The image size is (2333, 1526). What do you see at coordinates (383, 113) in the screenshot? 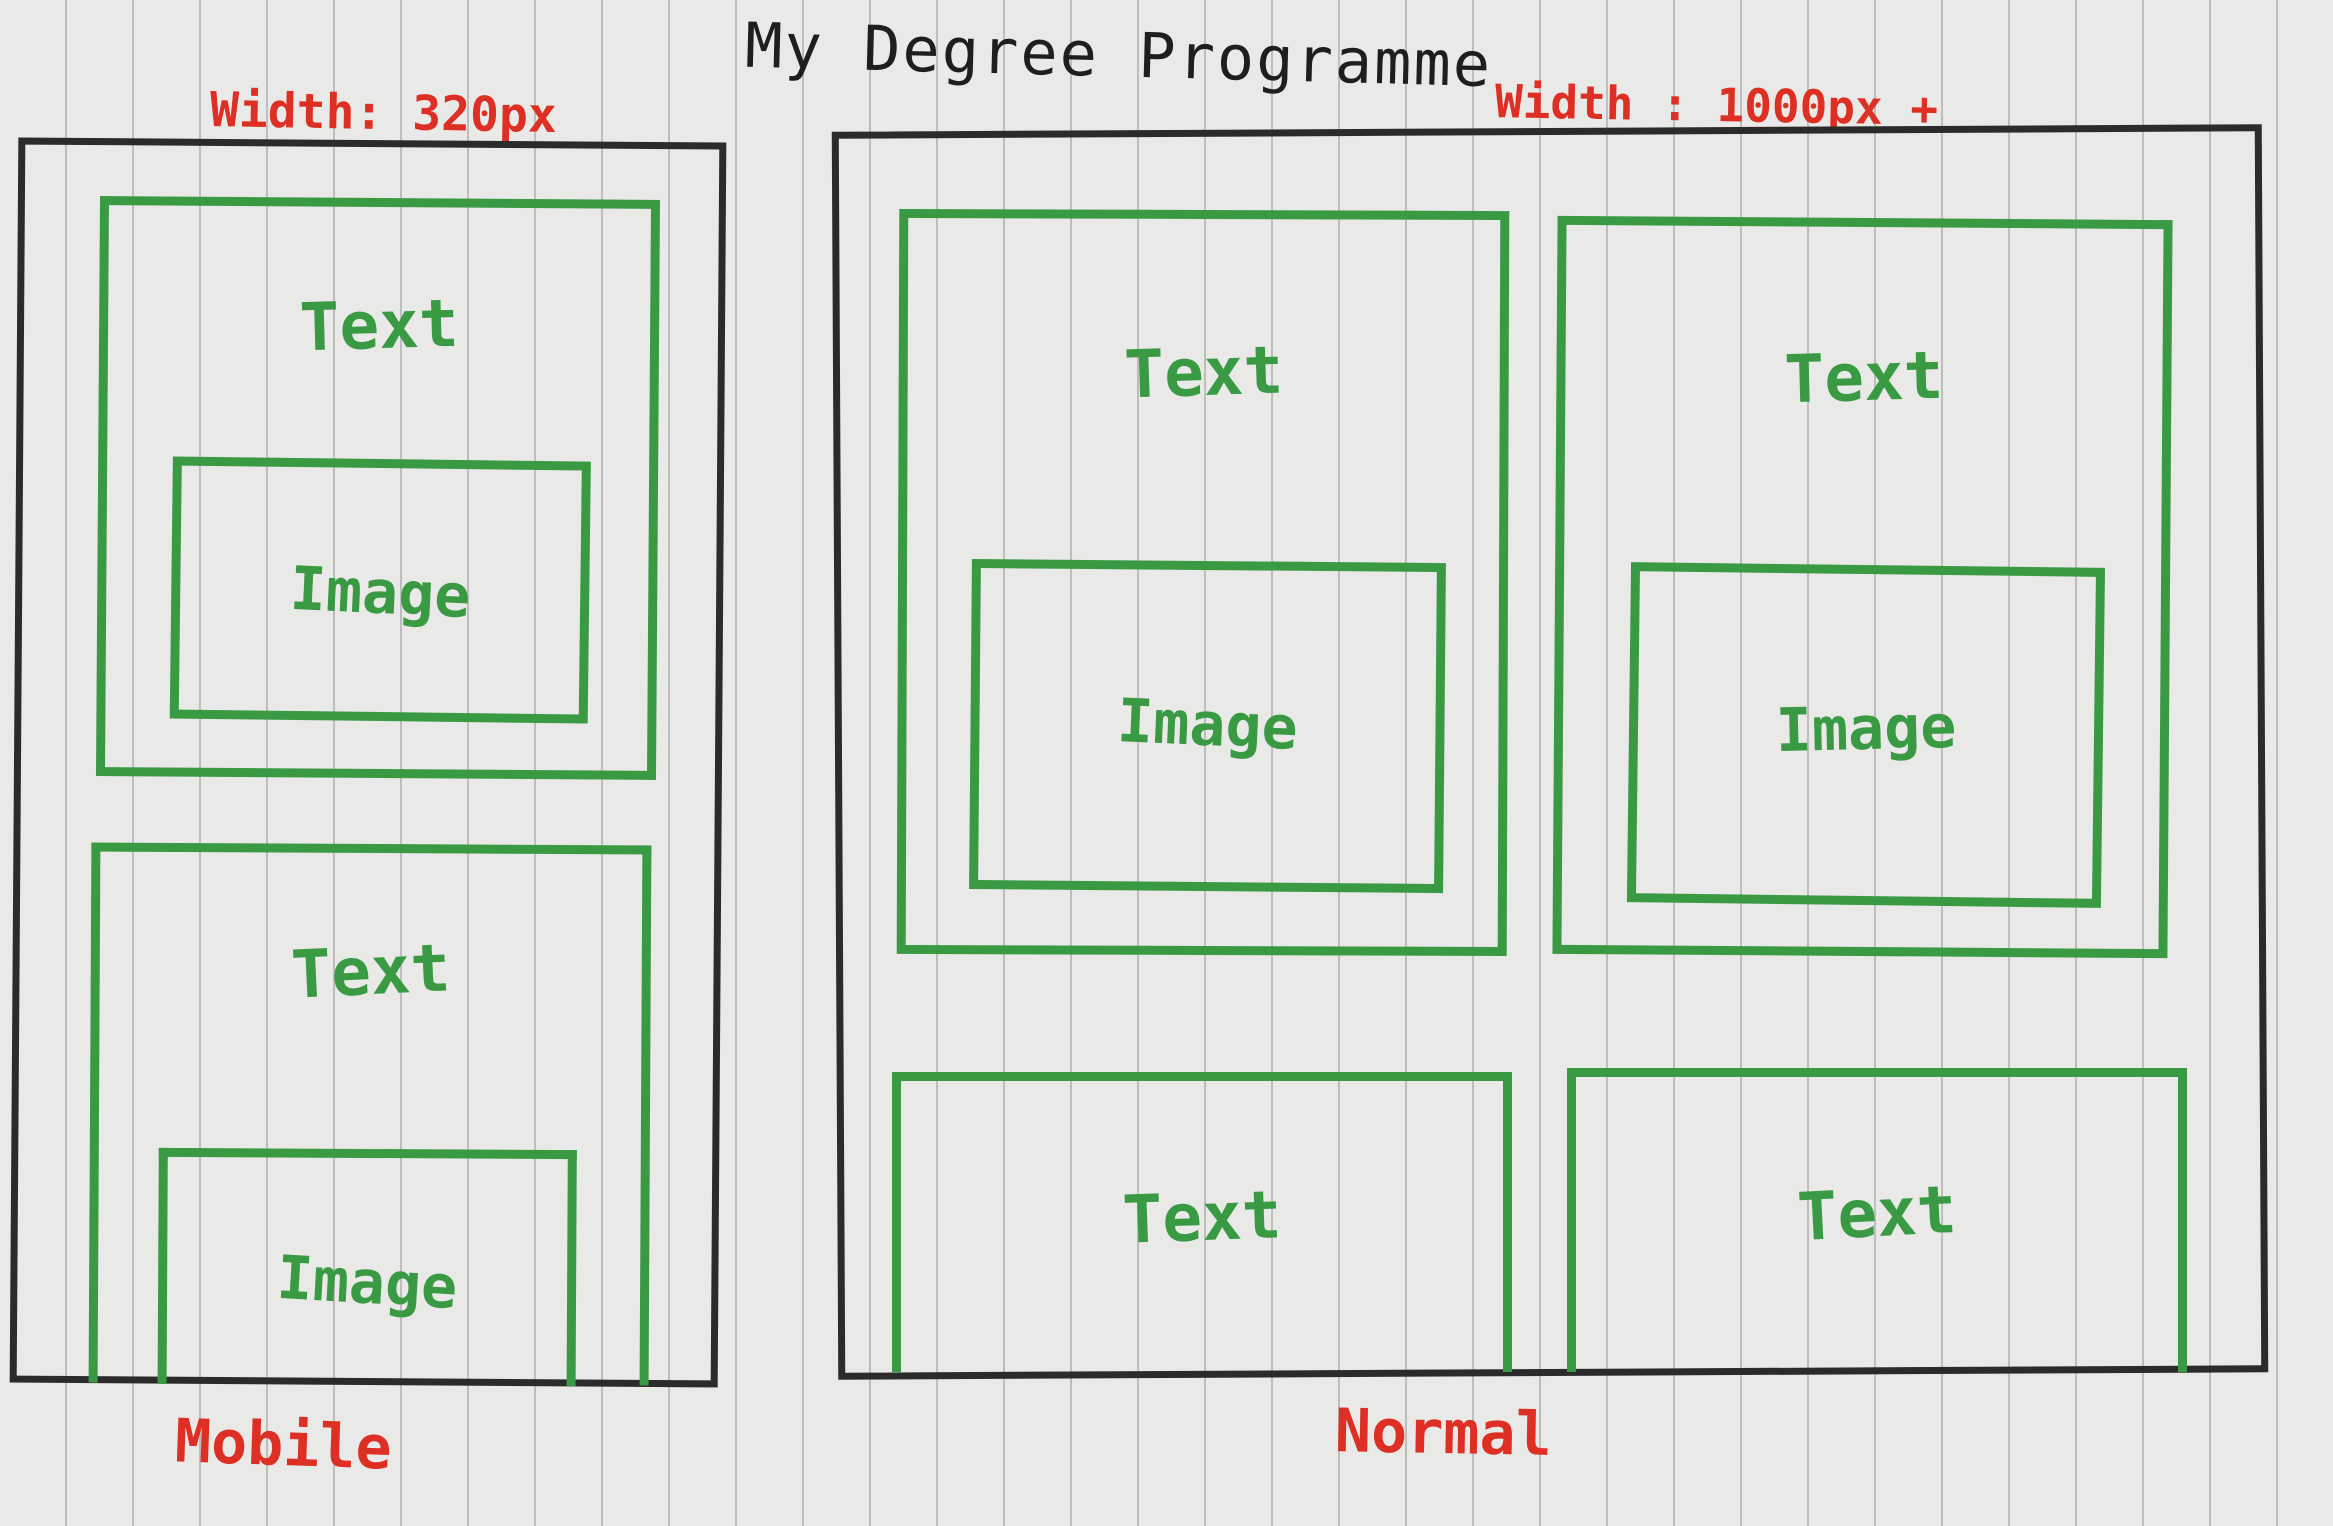
I see `mobile-width-note: Width: 320px` at bounding box center [383, 113].